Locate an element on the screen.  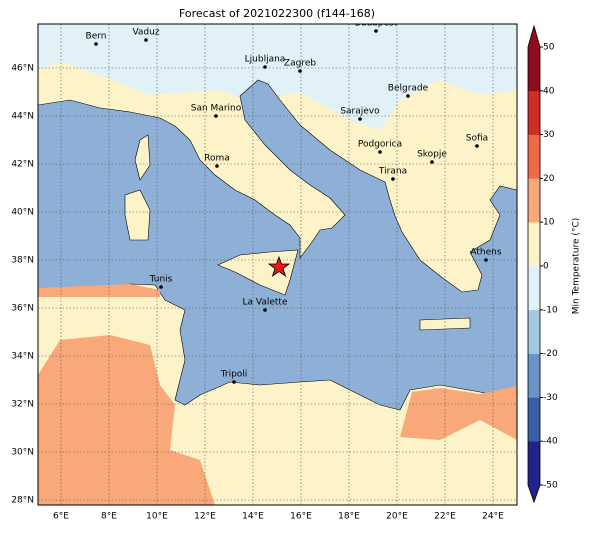
lat-tick-label: 28°N is located at coordinates (22, 501).